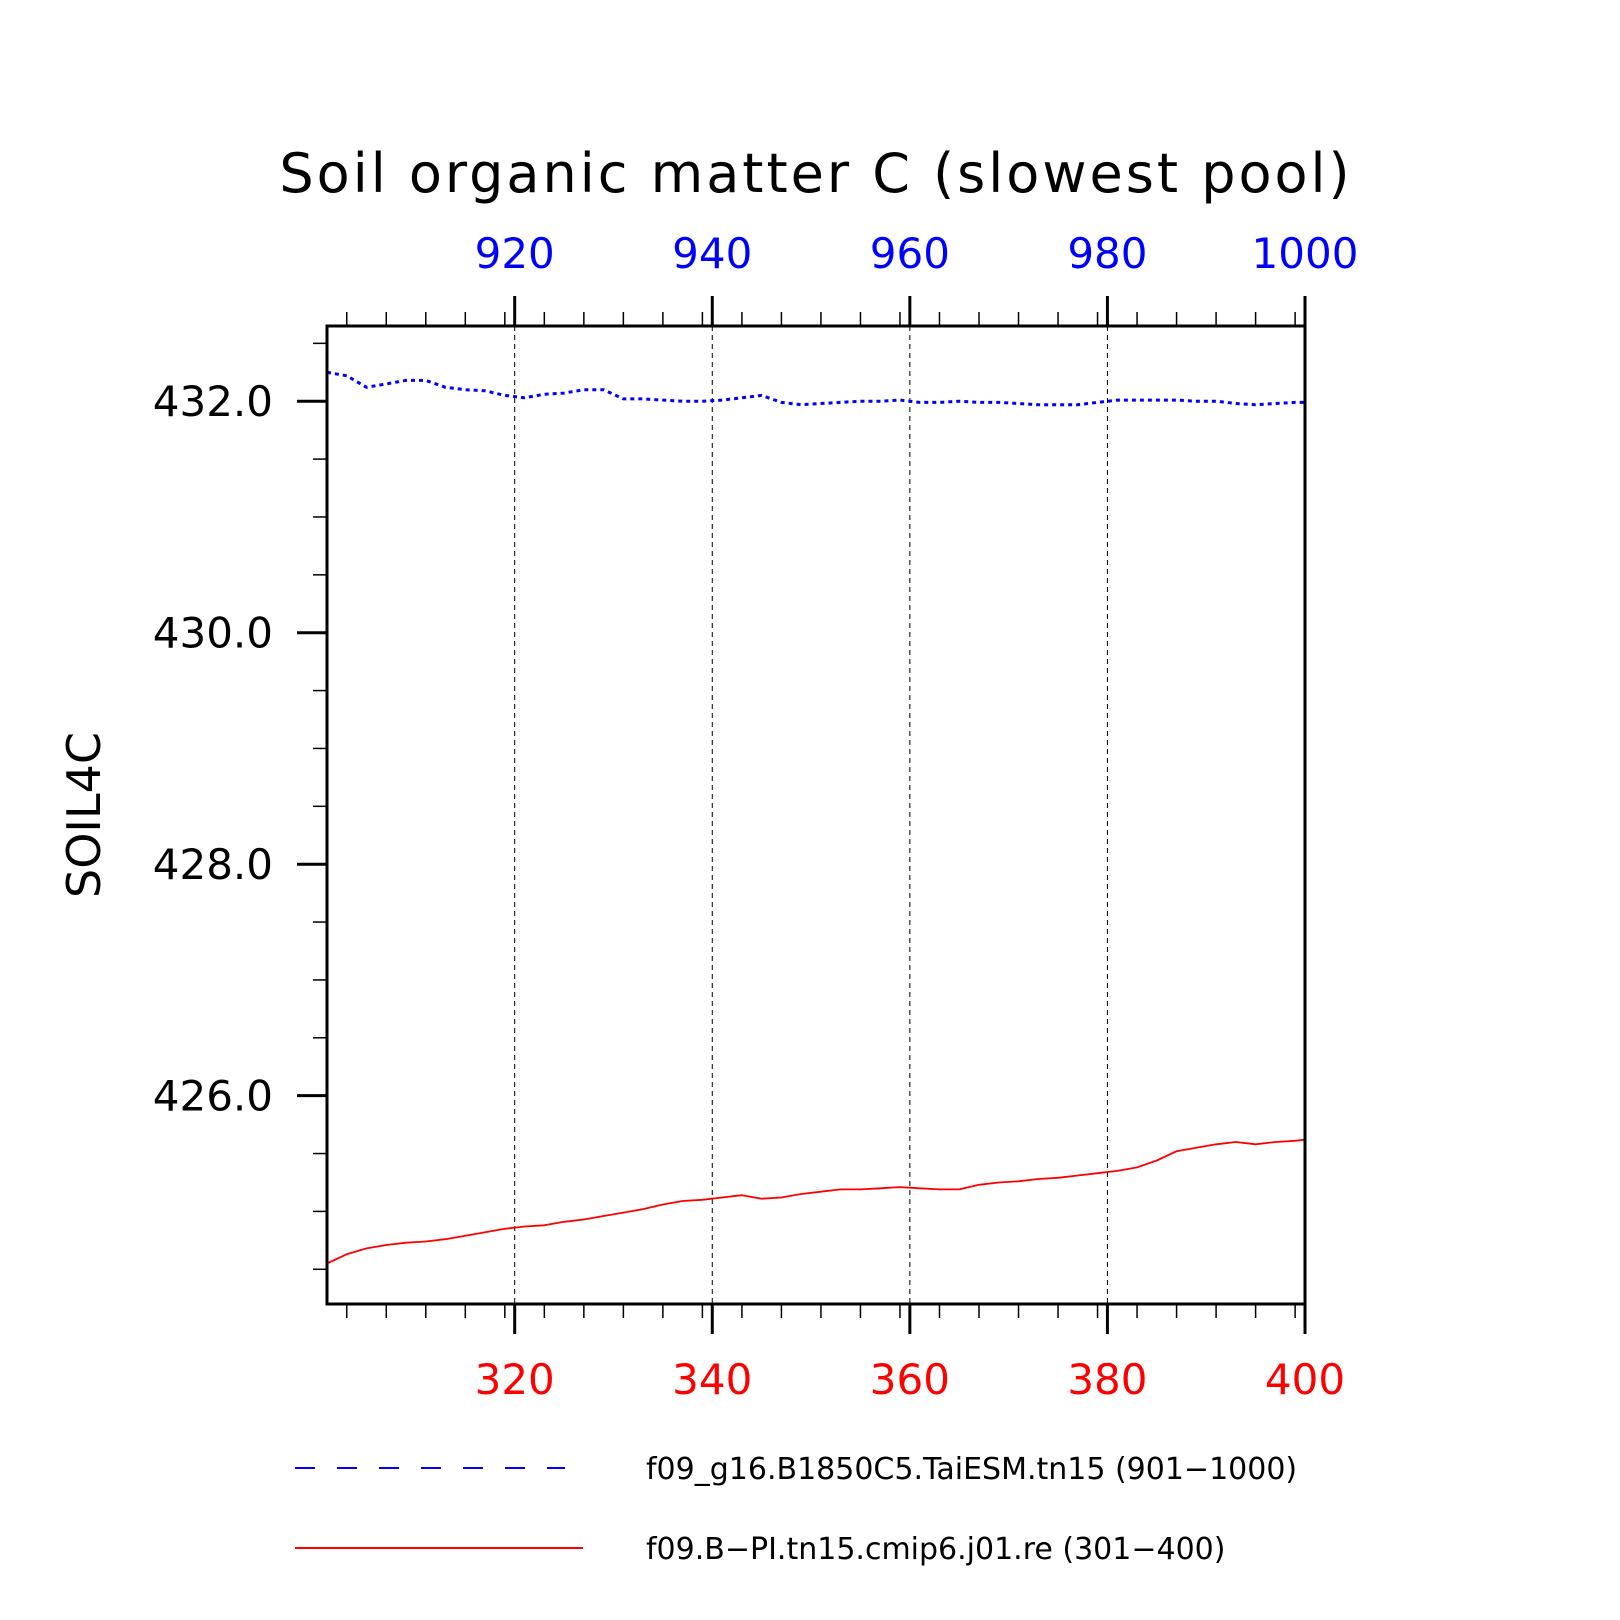  What do you see at coordinates (712, 253) in the screenshot?
I see `x-top-tick-label: 940` at bounding box center [712, 253].